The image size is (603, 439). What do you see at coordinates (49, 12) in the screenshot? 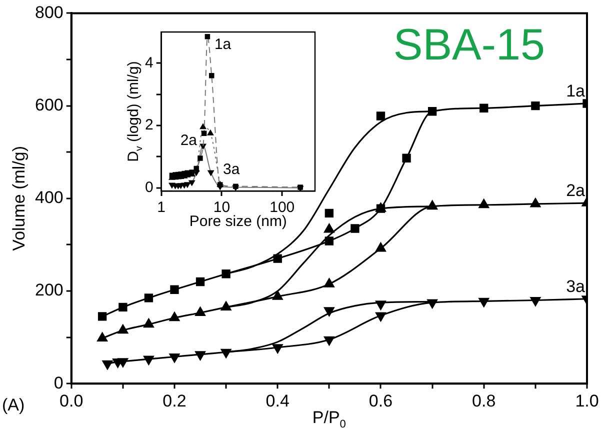
I see `y-tick-label: 800` at bounding box center [49, 12].